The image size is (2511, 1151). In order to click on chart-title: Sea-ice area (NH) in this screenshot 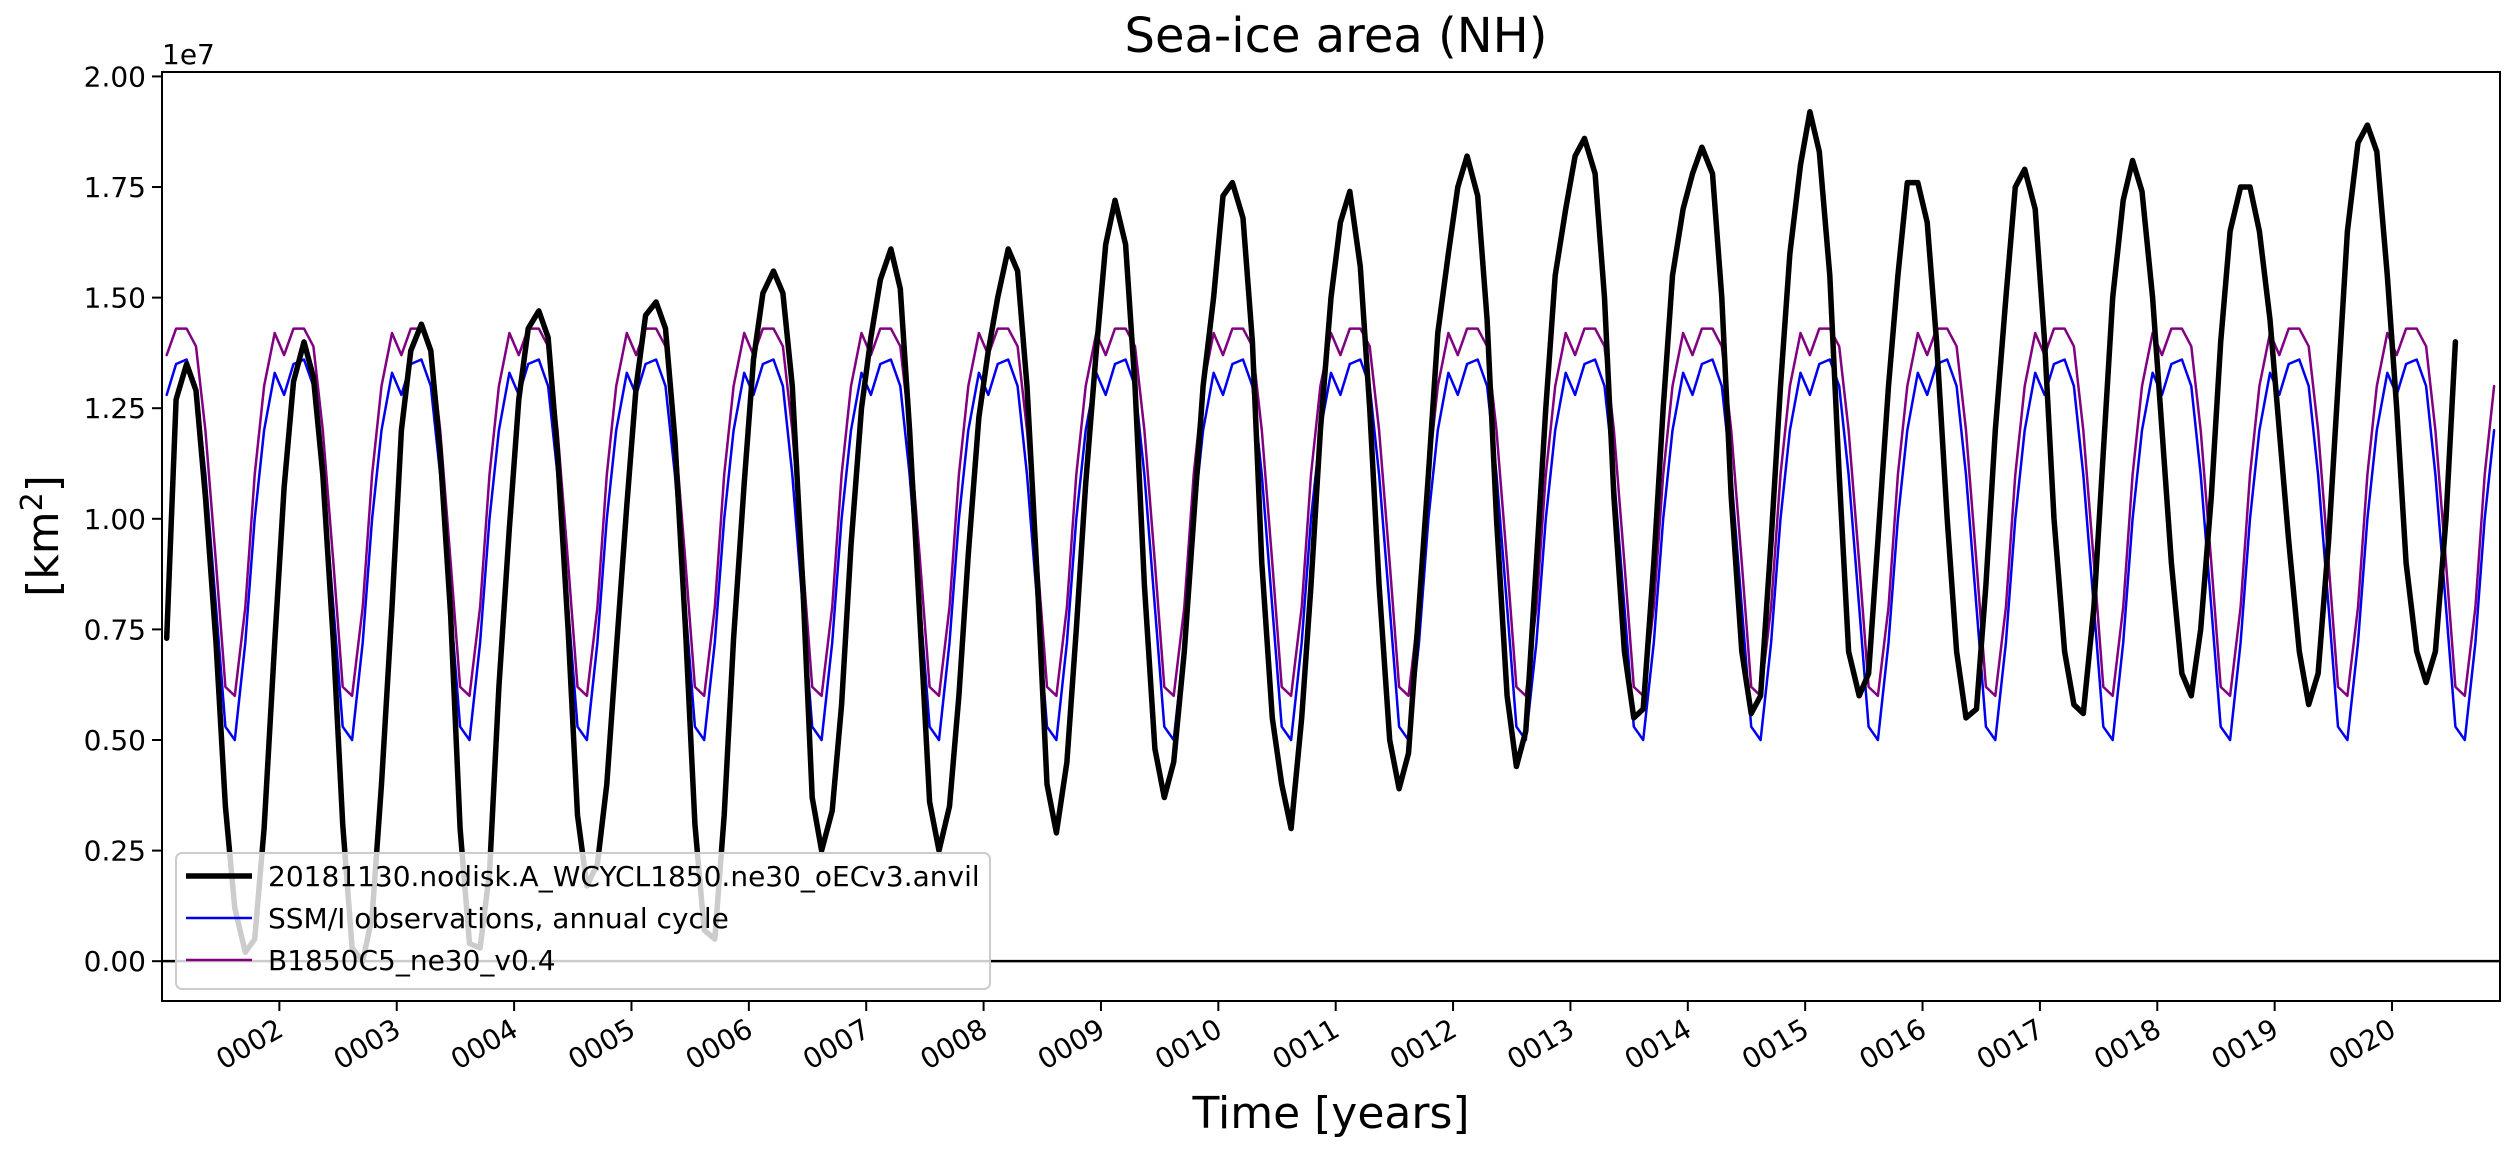, I will do `click(1336, 36)`.